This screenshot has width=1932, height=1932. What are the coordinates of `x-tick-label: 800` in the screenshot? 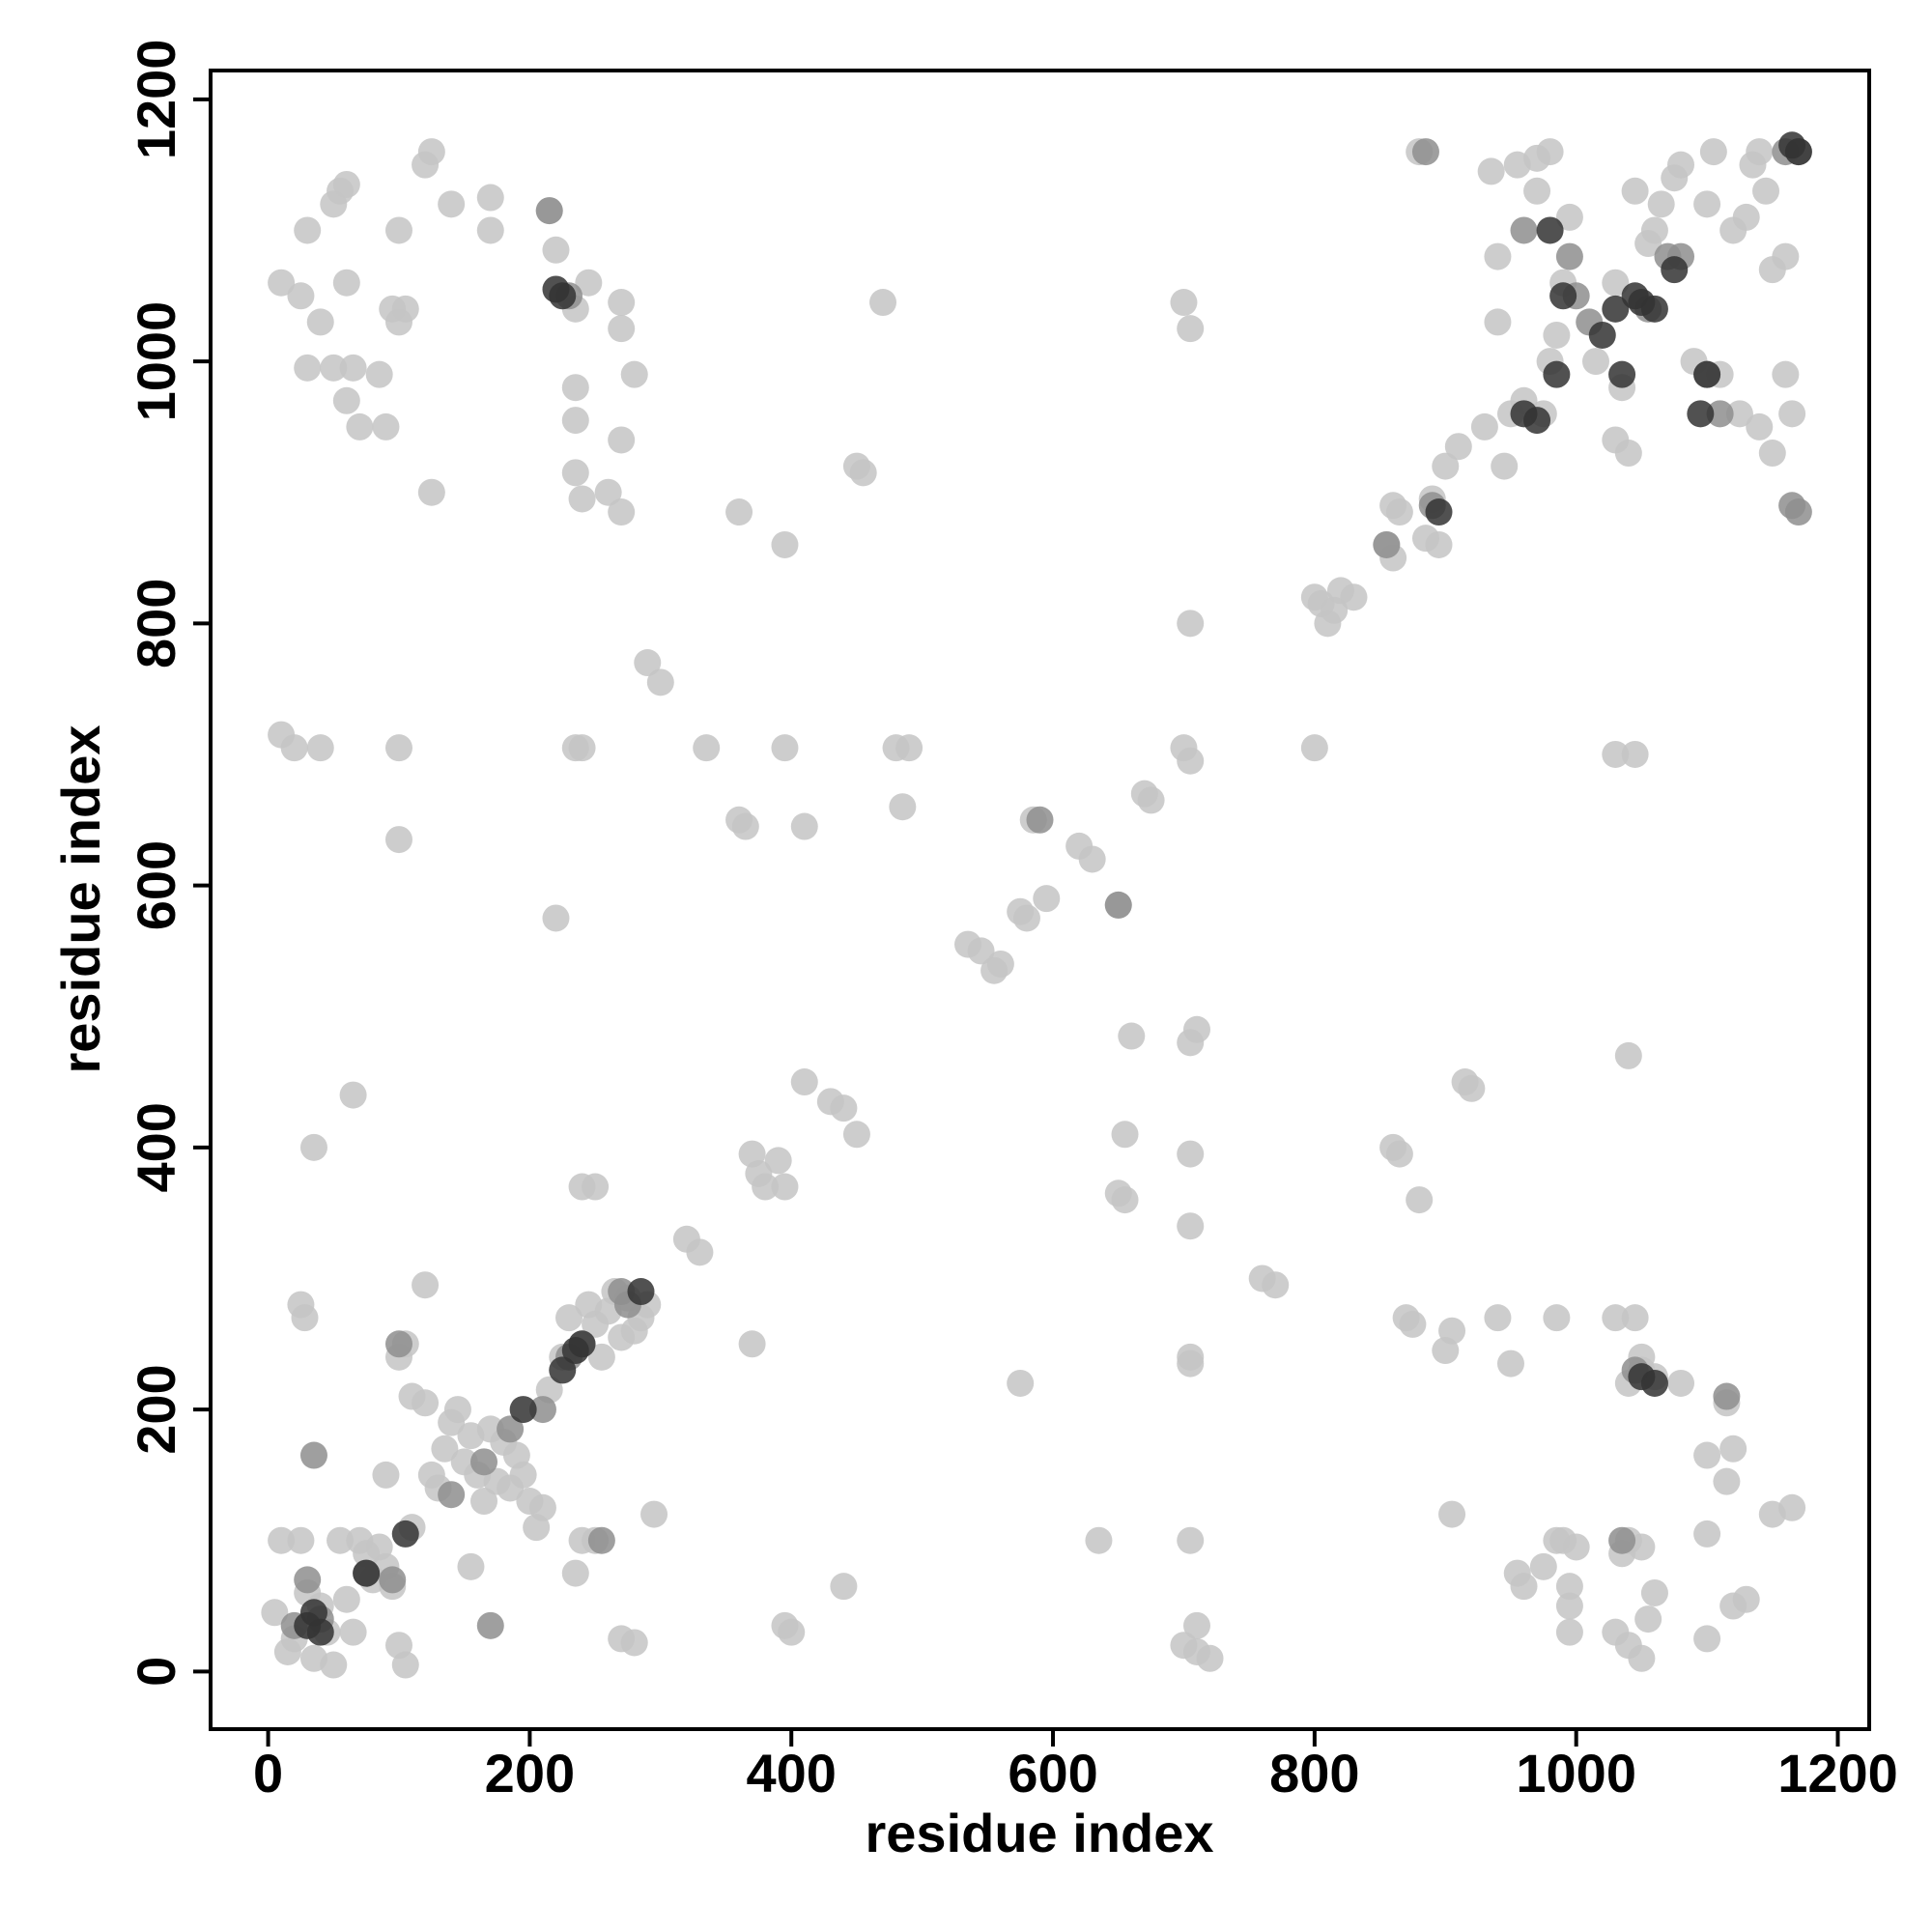 It's located at (1314, 1773).